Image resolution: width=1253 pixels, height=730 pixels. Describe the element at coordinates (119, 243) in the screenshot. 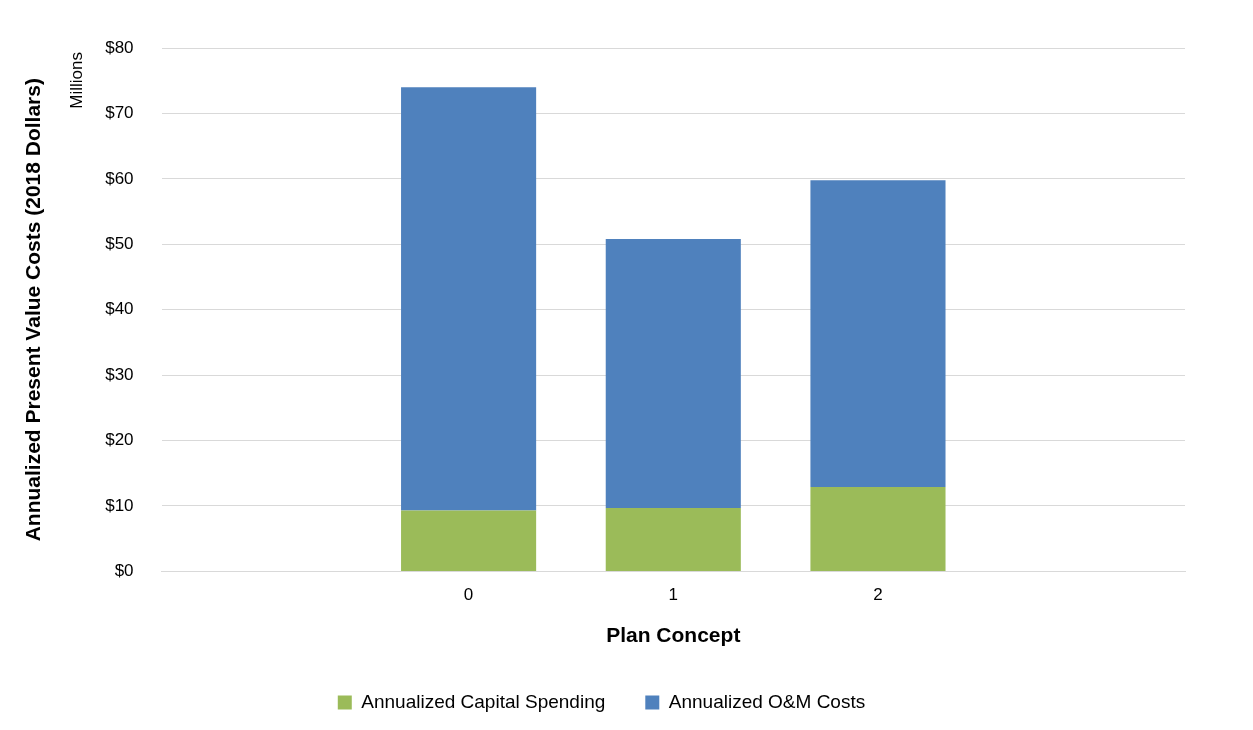

I see `y-tick-label: $50` at that location.